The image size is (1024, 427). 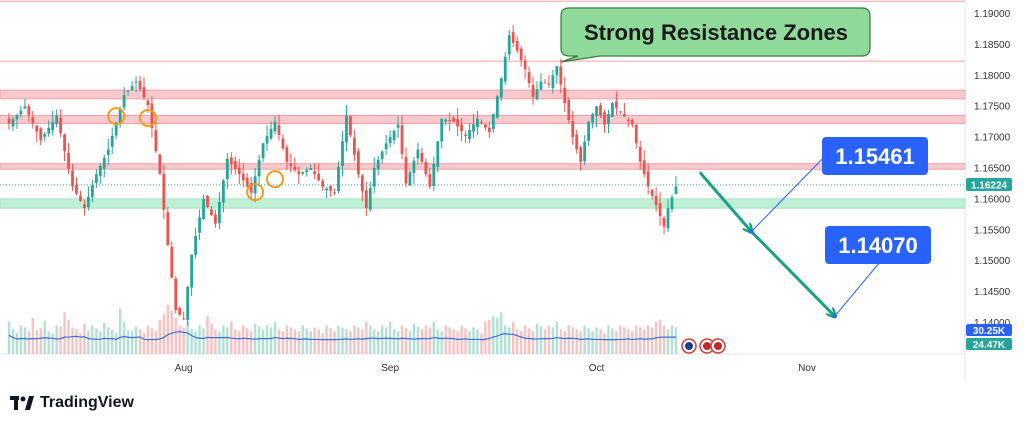 I want to click on price-tick-label: 1.19000, so click(x=992, y=14).